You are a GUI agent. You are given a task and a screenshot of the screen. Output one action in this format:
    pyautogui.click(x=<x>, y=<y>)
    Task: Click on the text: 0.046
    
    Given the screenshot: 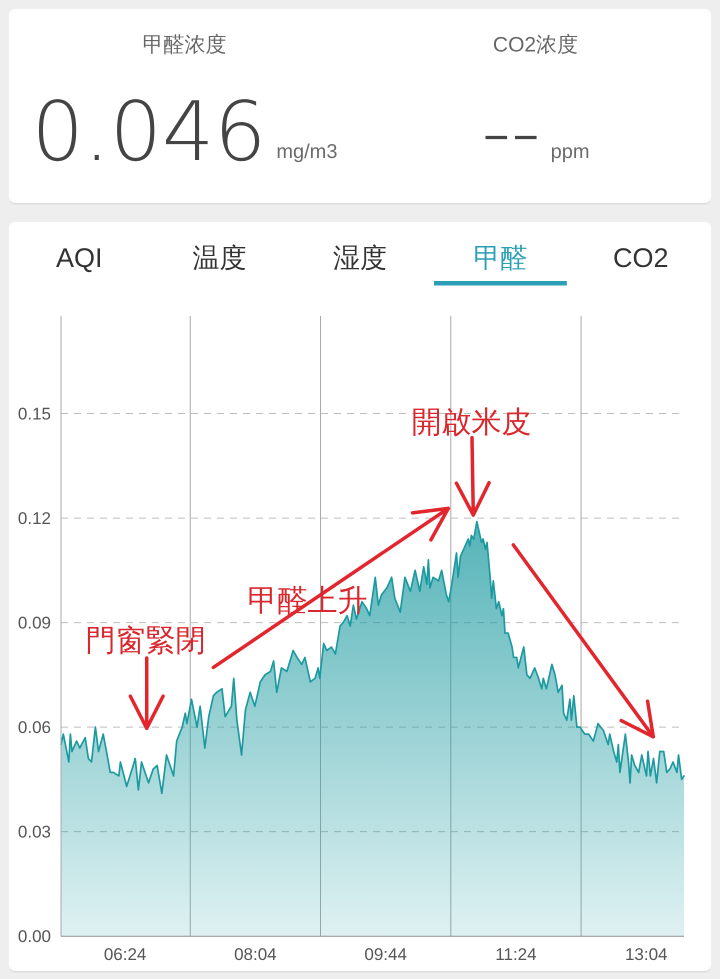 What is the action you would take?
    pyautogui.click(x=149, y=132)
    